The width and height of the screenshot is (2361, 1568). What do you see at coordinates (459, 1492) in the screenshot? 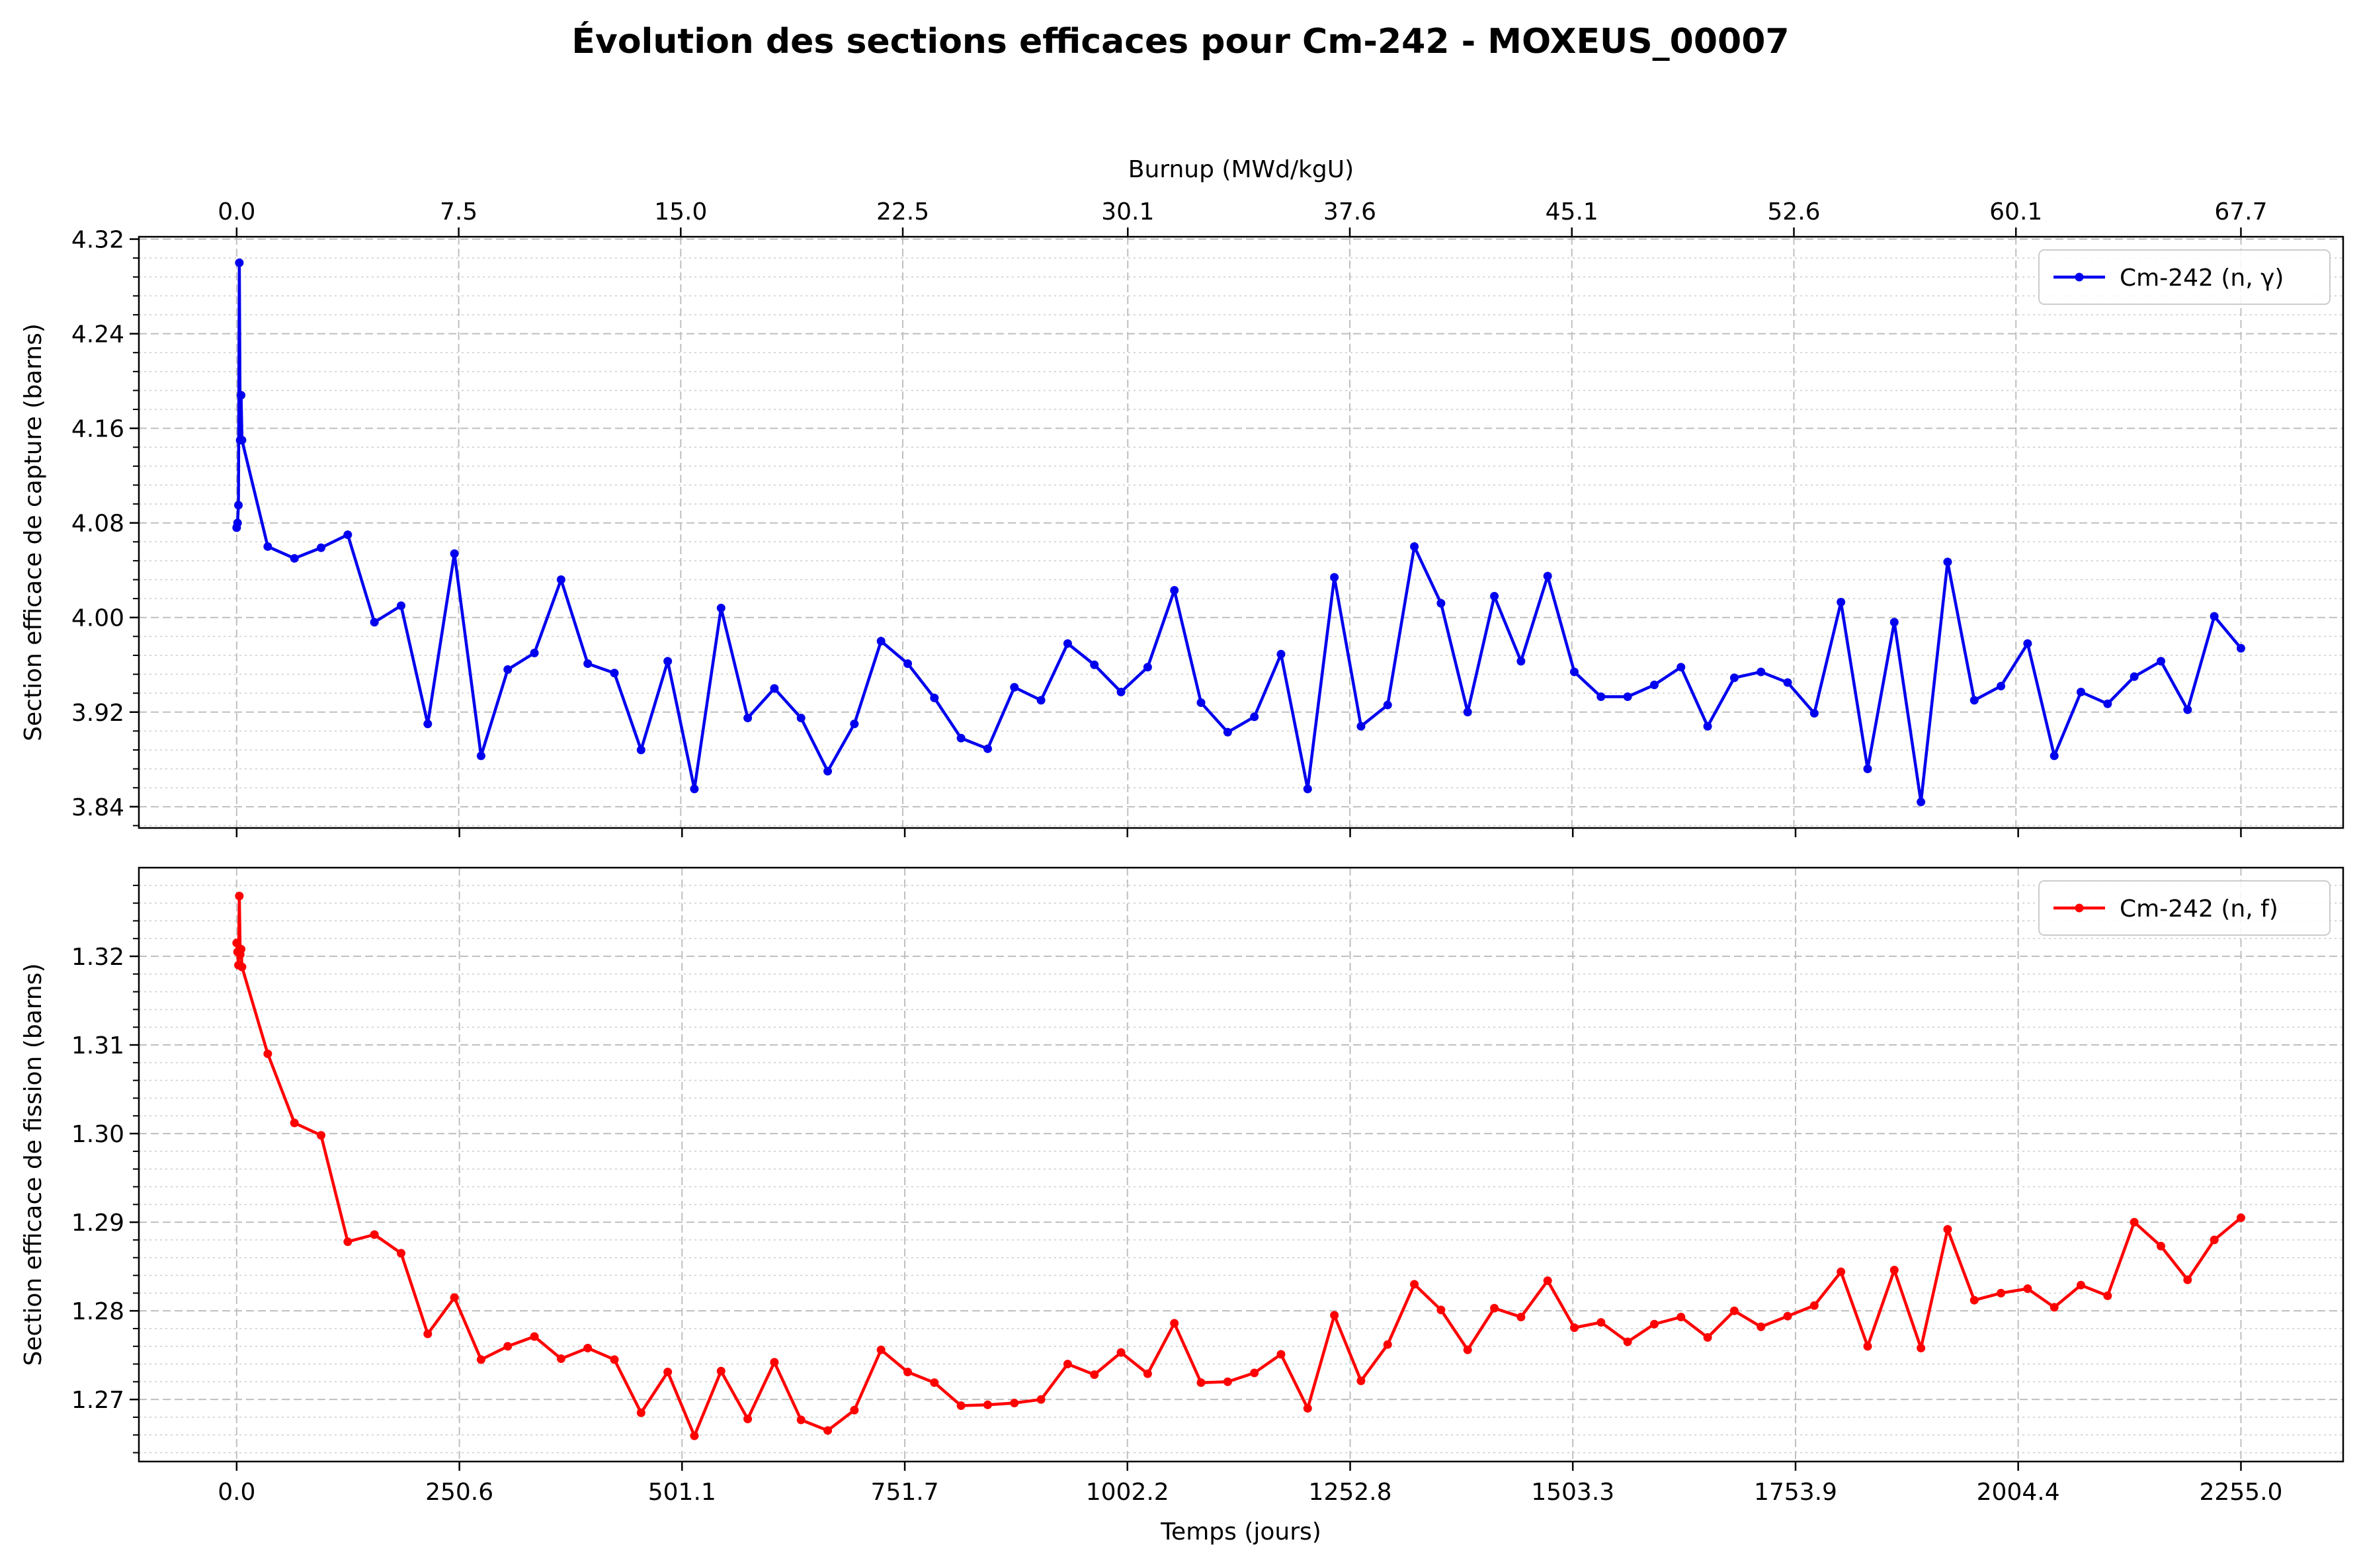
I see `x-tick-label: 250.6` at bounding box center [459, 1492].